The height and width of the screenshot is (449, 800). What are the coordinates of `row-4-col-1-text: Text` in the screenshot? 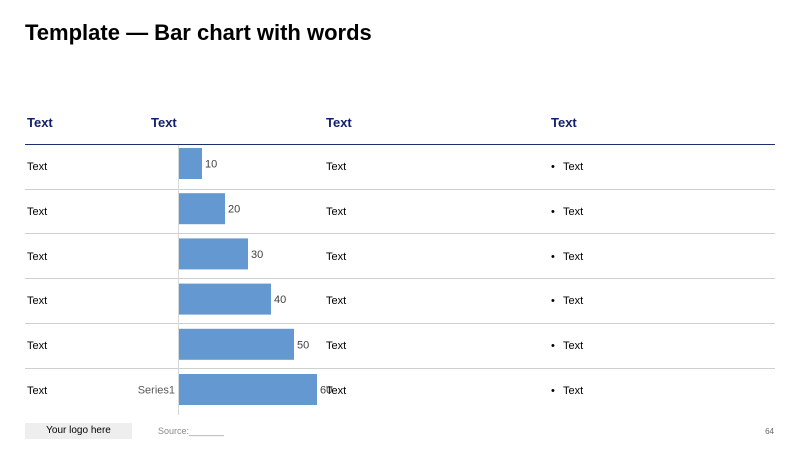 It's located at (37, 301).